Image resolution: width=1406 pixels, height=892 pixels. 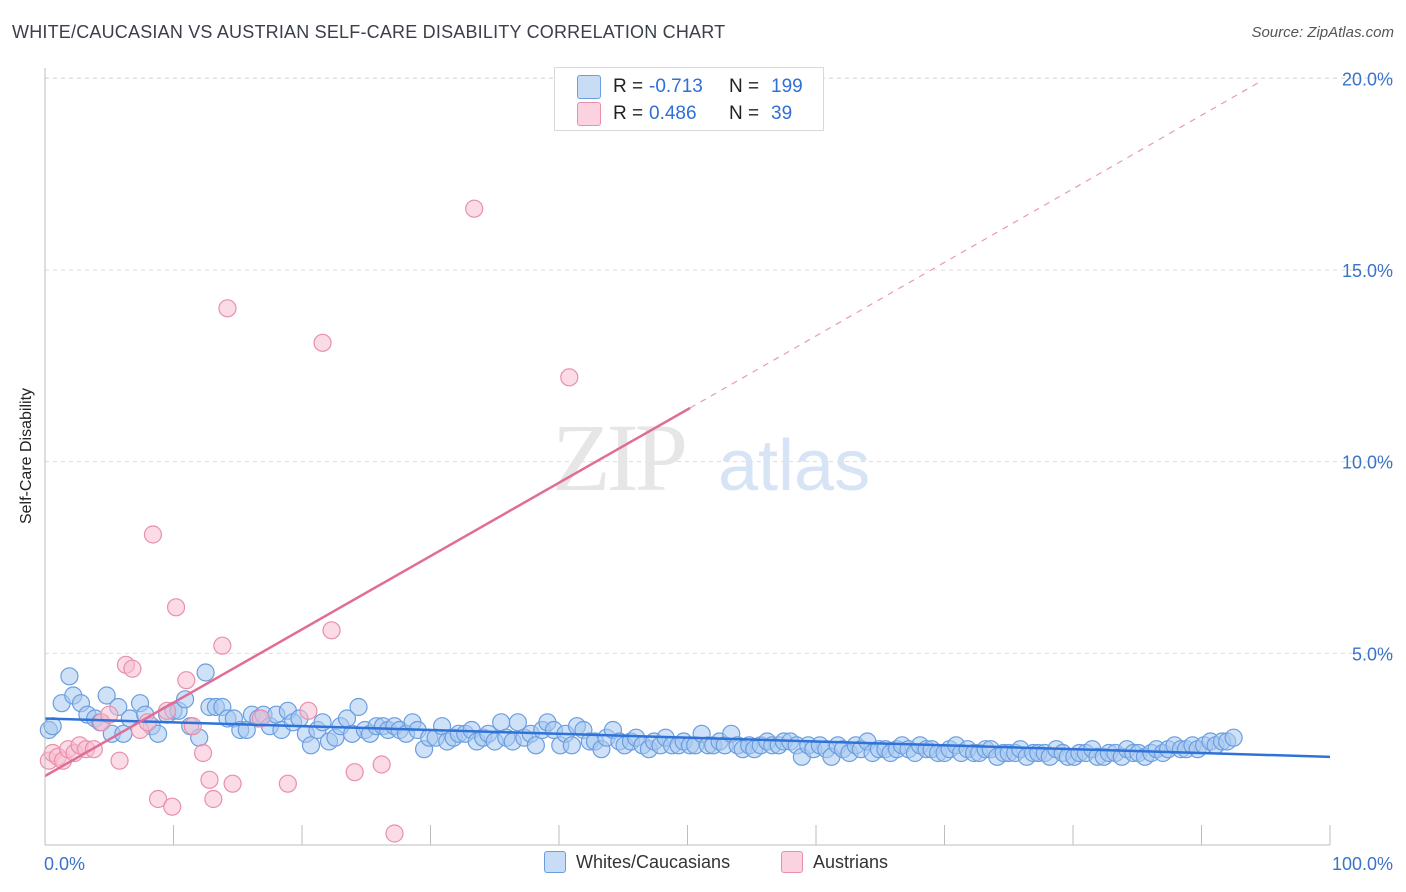 What do you see at coordinates (1367, 79) in the screenshot?
I see `y-tick-label: 20.0%` at bounding box center [1367, 79].